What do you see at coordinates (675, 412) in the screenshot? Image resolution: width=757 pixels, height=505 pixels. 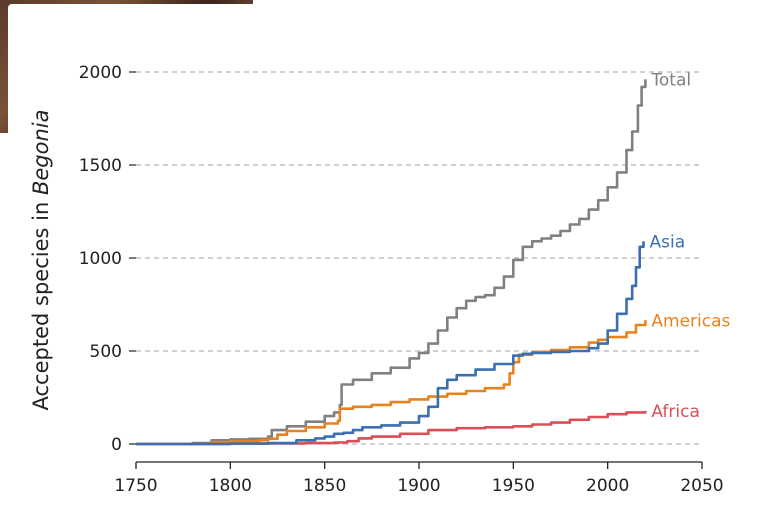 I see `series-label-africa: Africa` at bounding box center [675, 412].